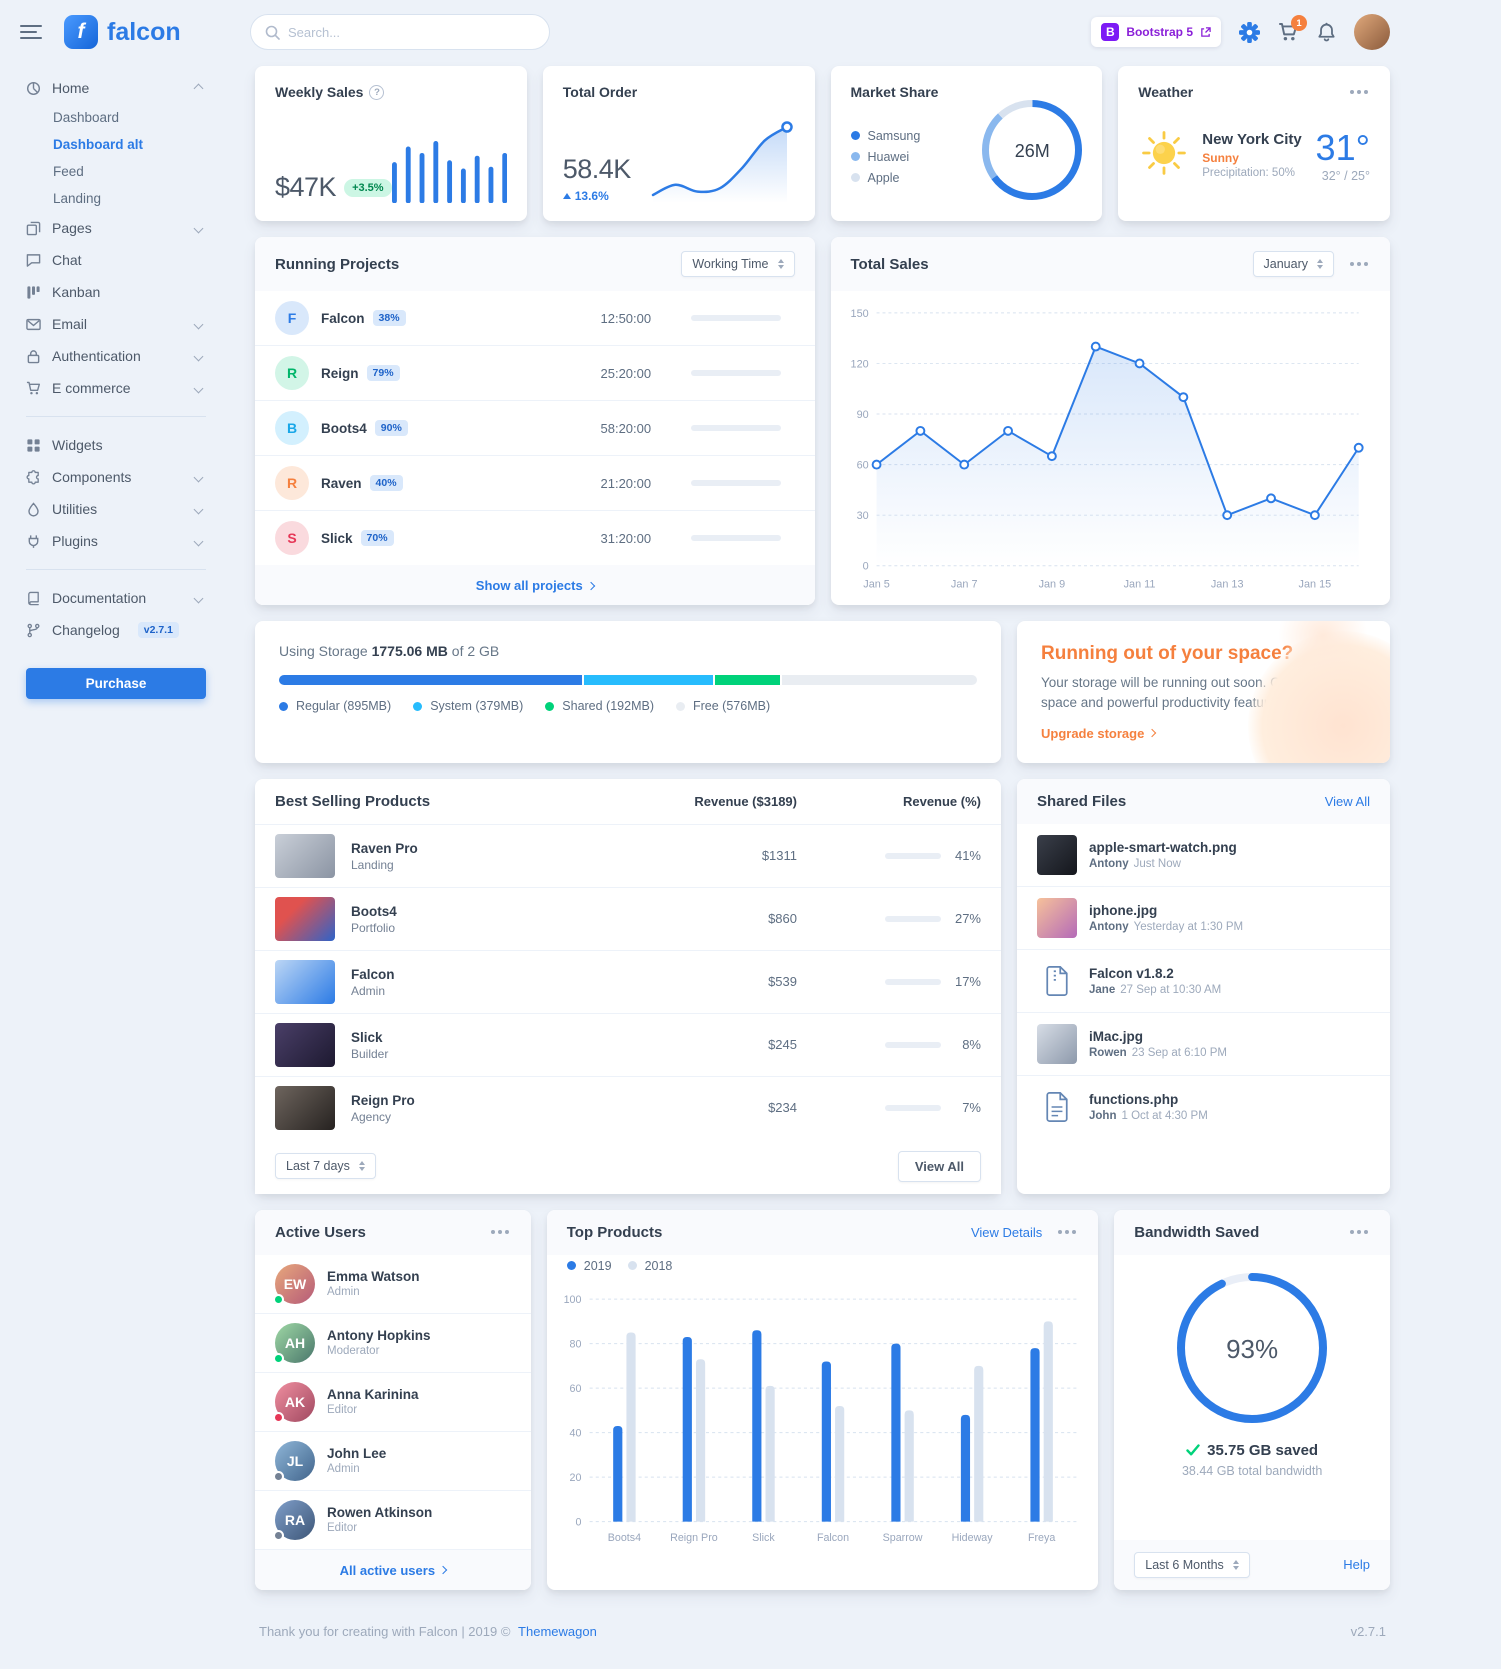 This screenshot has height=1669, width=1501. What do you see at coordinates (157, 32) in the screenshot?
I see `brand-logo: f falcon` at bounding box center [157, 32].